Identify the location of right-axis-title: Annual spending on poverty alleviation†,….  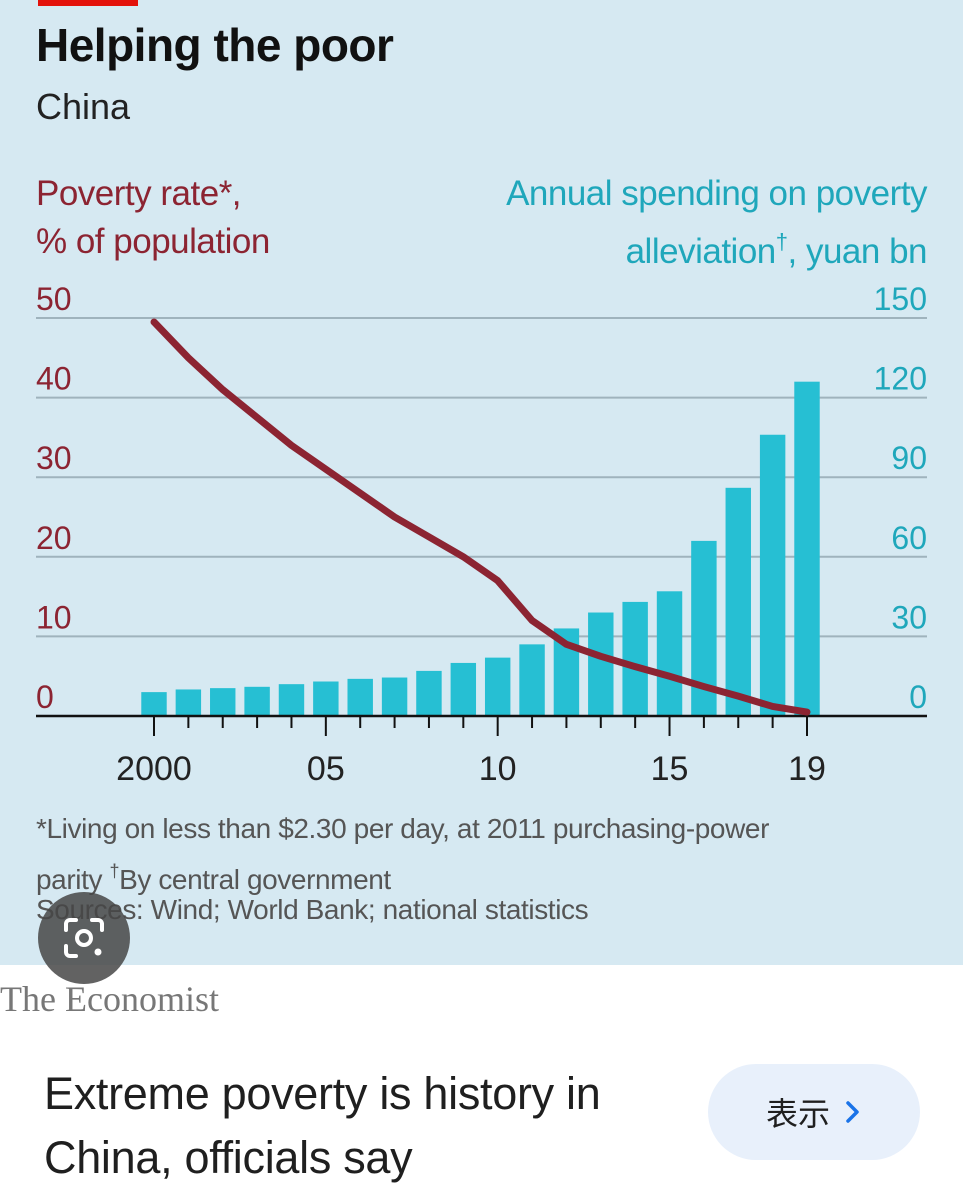
(716, 222).